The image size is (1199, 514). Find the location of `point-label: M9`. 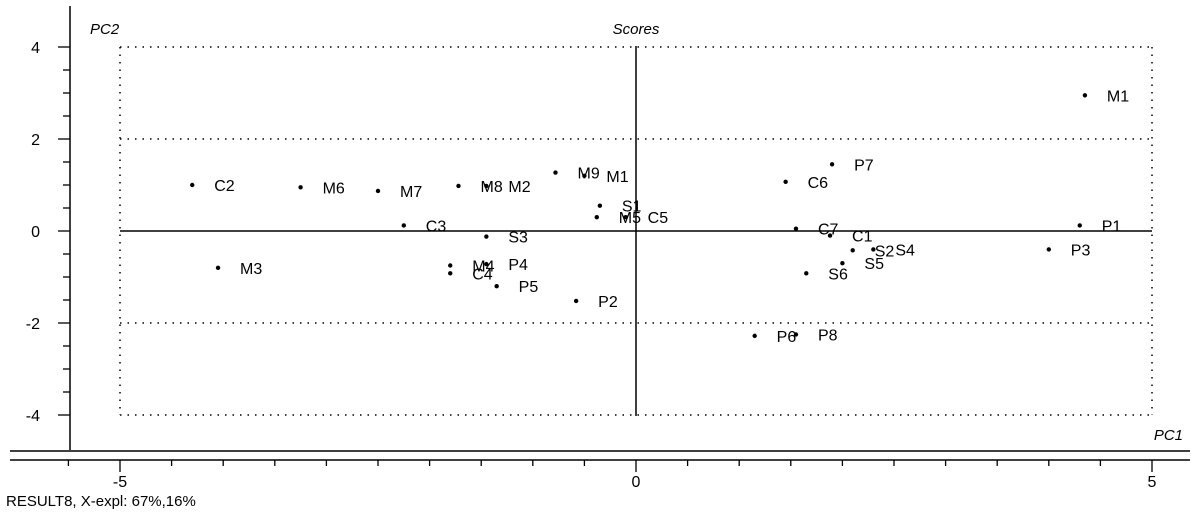

point-label: M9 is located at coordinates (589, 174).